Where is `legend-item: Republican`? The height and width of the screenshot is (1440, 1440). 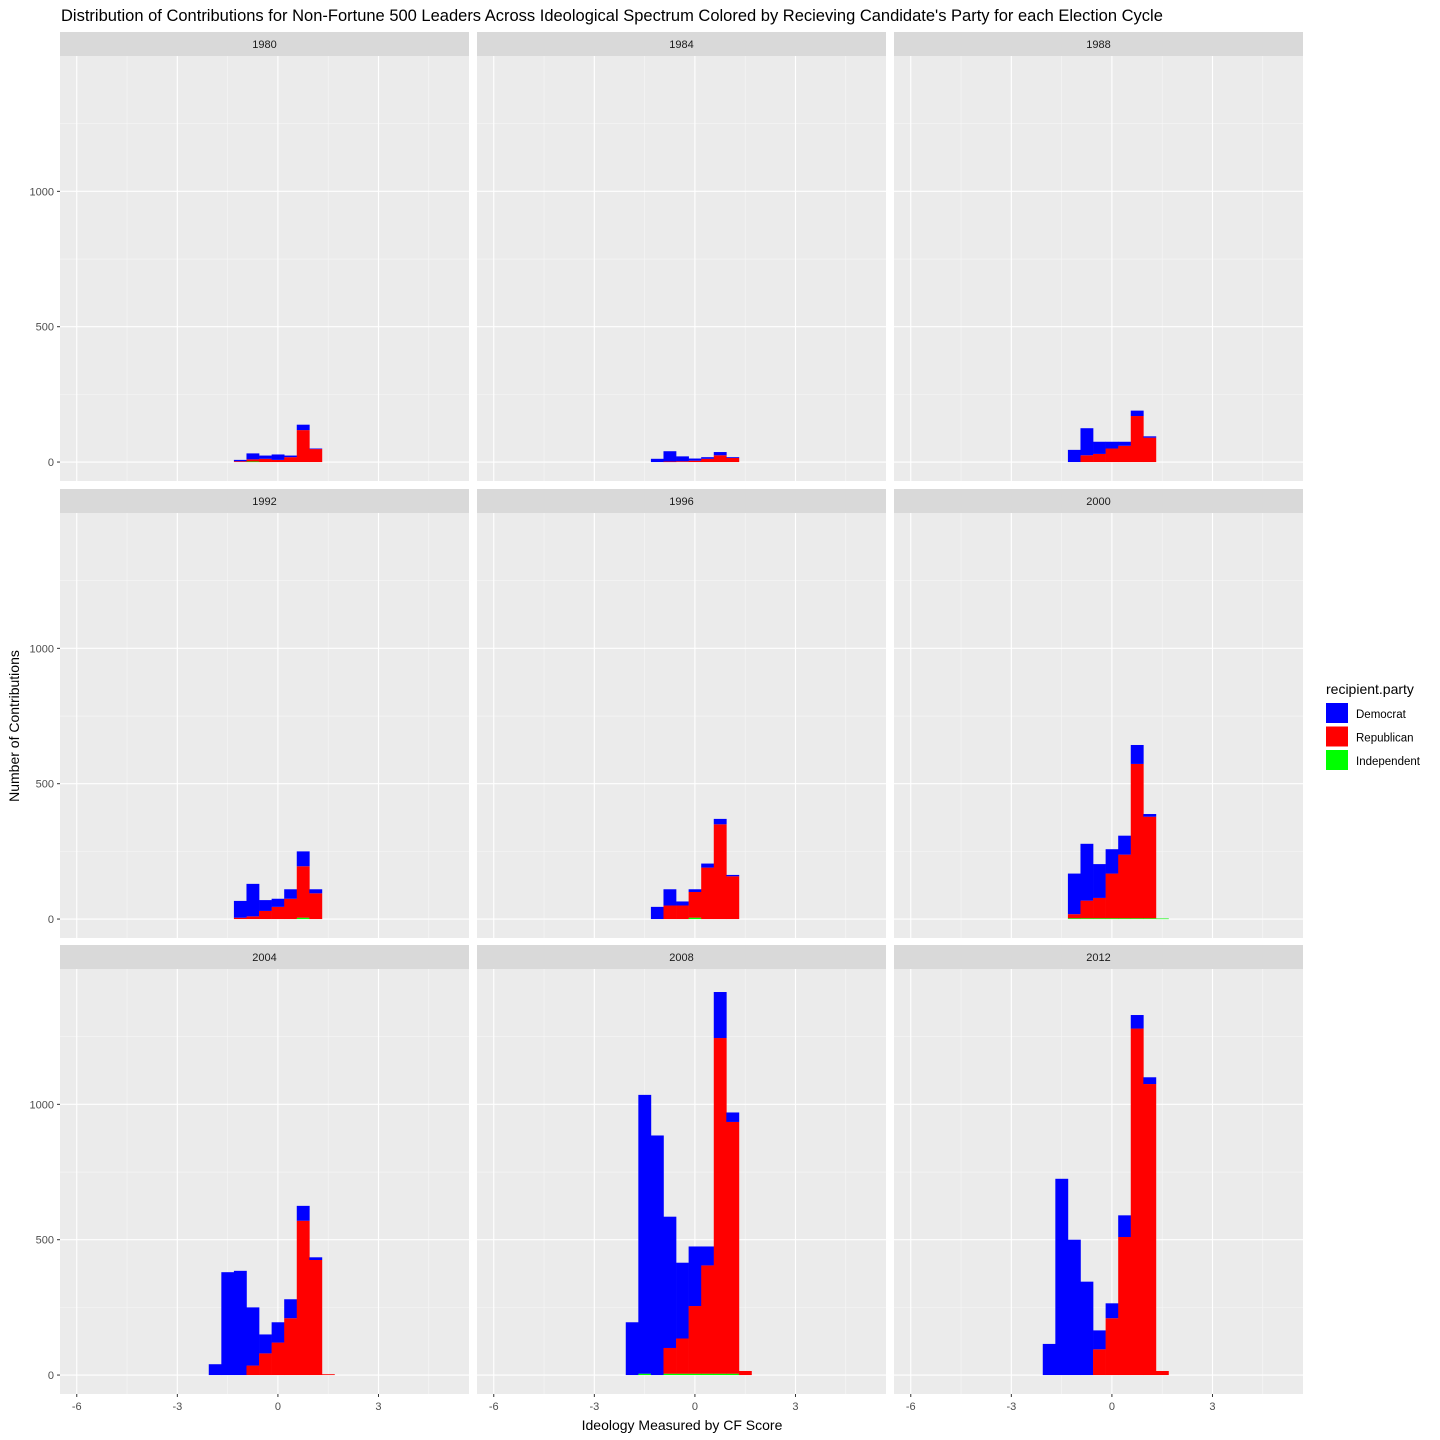 legend-item: Republican is located at coordinates (1370, 736).